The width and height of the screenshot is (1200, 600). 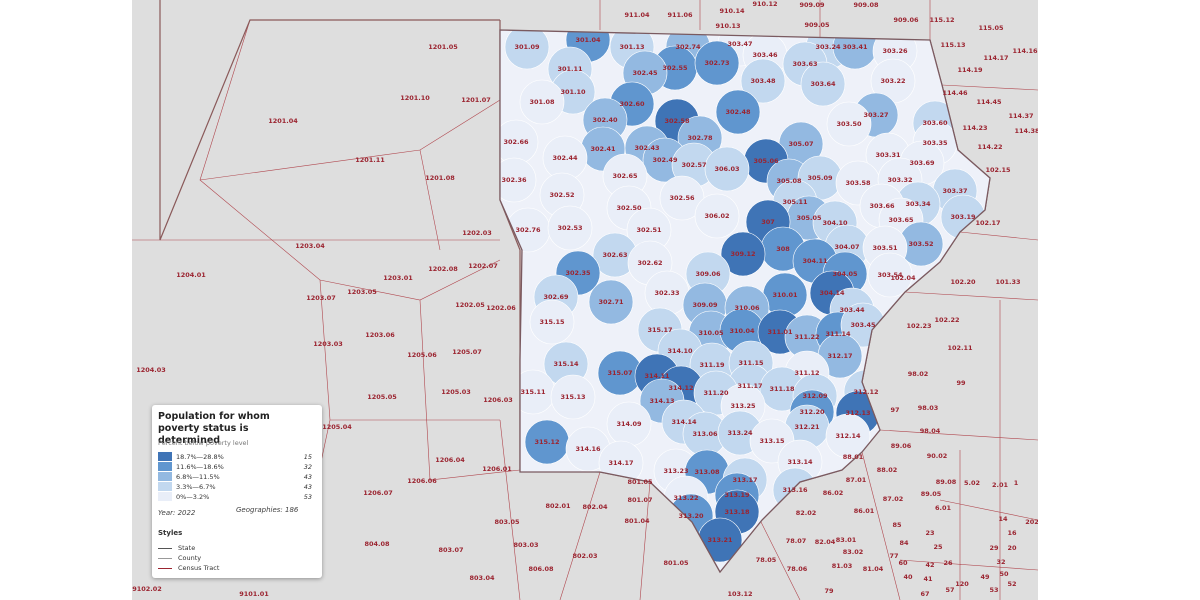 What do you see at coordinates (783, 249) in the screenshot?
I see `tract-label: 308` at bounding box center [783, 249].